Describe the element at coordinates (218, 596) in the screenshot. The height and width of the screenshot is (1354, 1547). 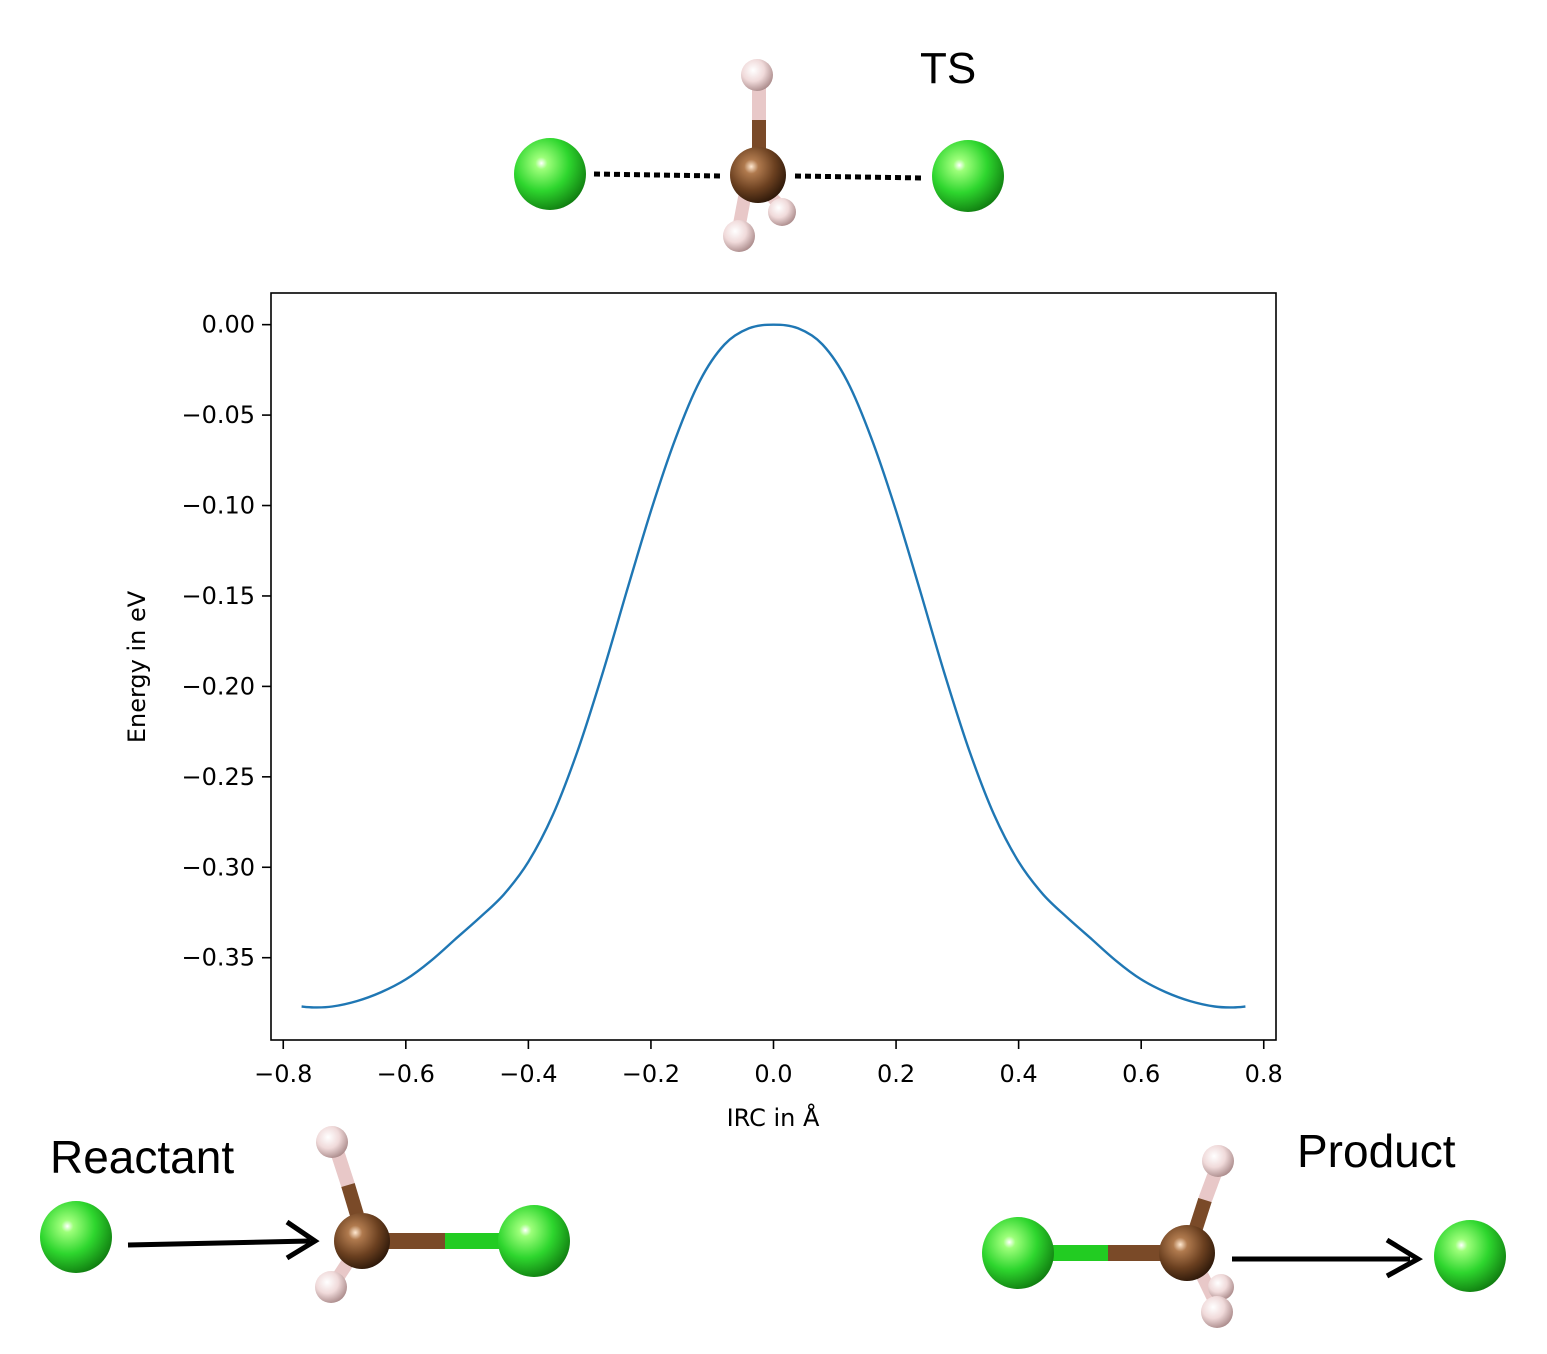
I see `y-tick-label: −0.15` at that location.